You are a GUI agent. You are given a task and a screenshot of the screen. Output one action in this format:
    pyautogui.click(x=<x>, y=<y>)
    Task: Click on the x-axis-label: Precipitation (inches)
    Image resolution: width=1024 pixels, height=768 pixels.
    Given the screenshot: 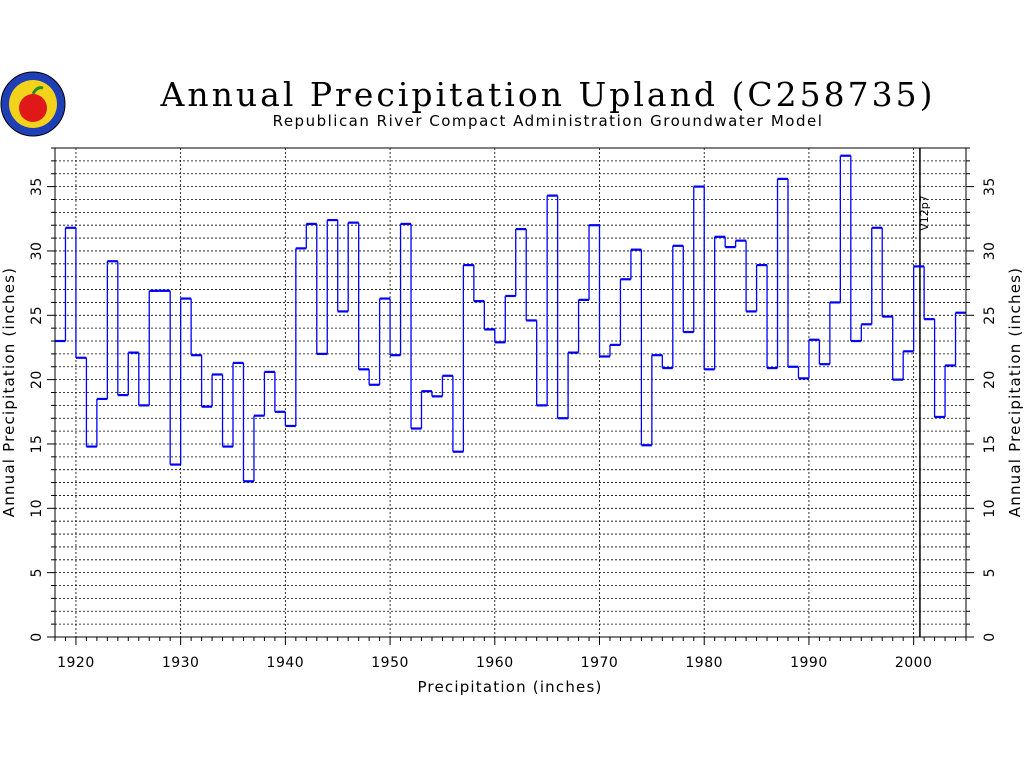 What is the action you would take?
    pyautogui.click(x=509, y=687)
    